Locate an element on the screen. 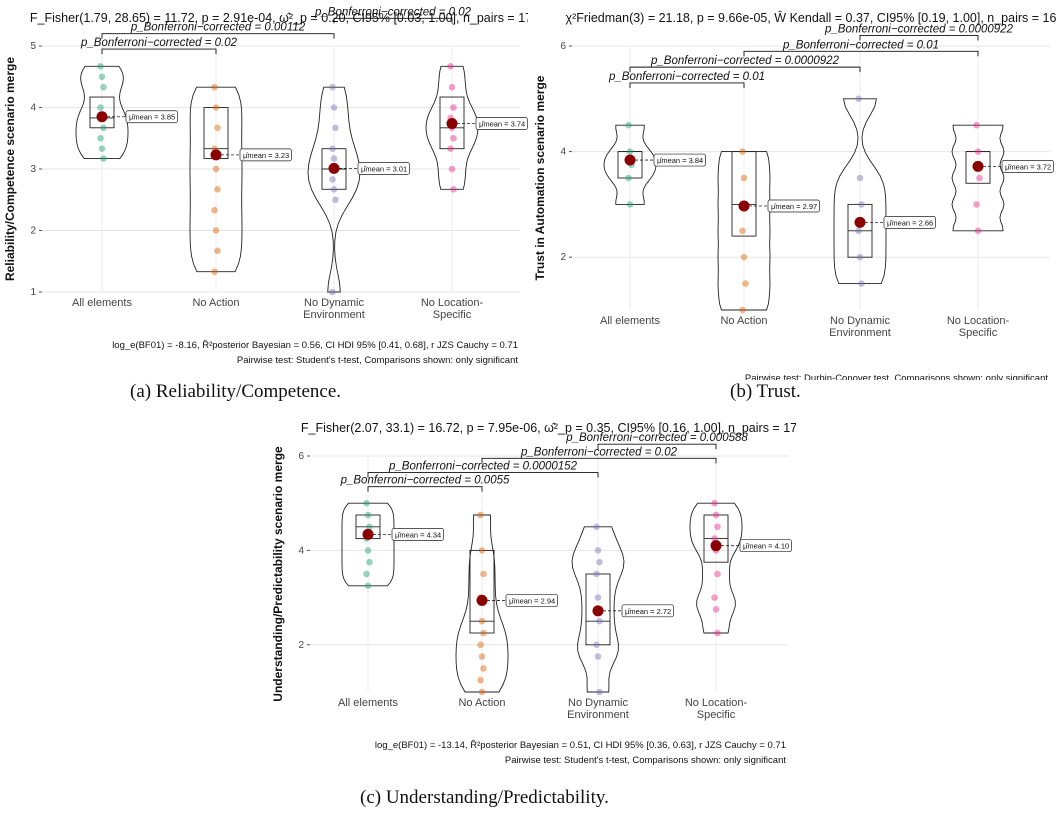 This screenshot has width=1057, height=813. y-tick-label: 1 is located at coordinates (33, 292).